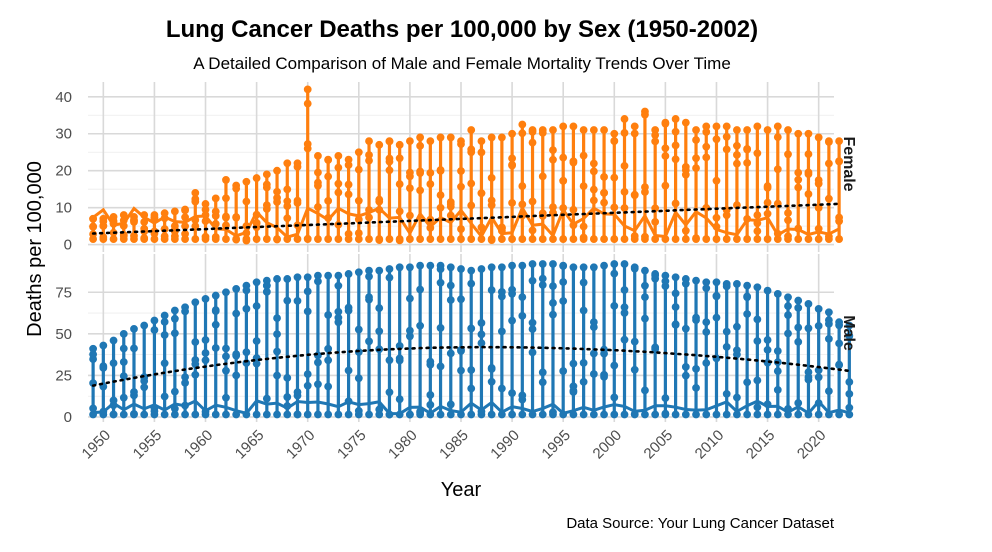 The height and width of the screenshot is (552, 992). What do you see at coordinates (35, 249) in the screenshot?
I see `y-axis-title: Deaths per 100,000` at bounding box center [35, 249].